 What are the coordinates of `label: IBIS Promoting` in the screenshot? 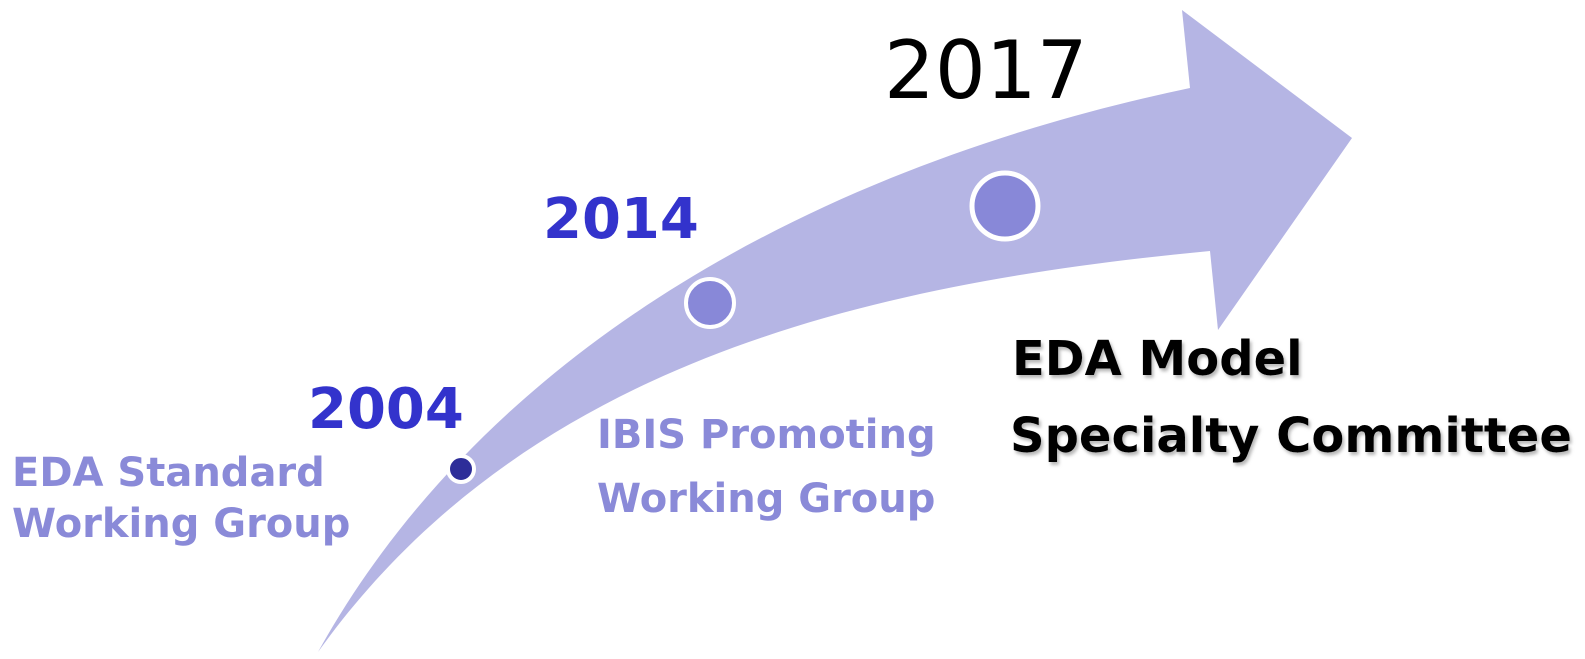 It's located at (766, 435).